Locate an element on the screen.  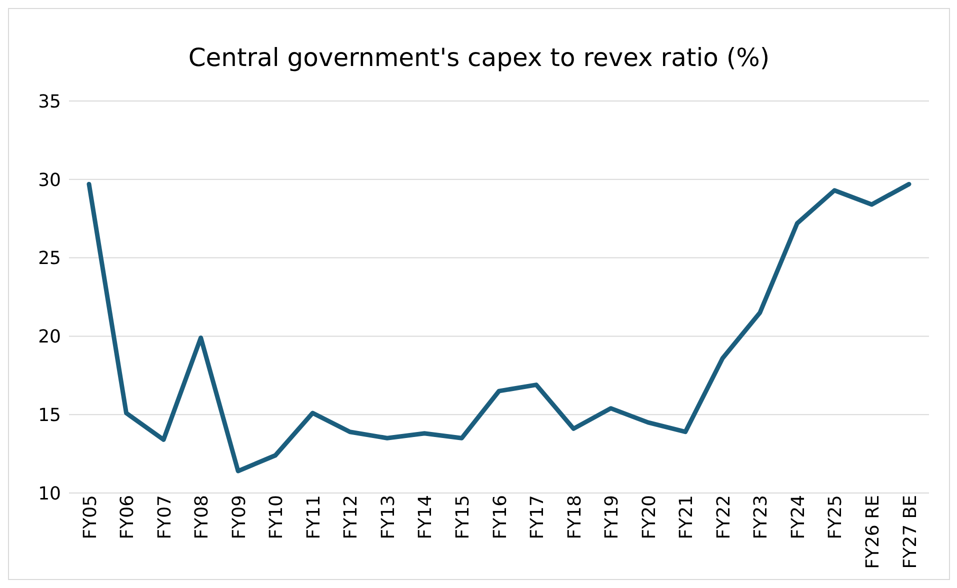
y-tick-label: 15 is located at coordinates (49, 415).